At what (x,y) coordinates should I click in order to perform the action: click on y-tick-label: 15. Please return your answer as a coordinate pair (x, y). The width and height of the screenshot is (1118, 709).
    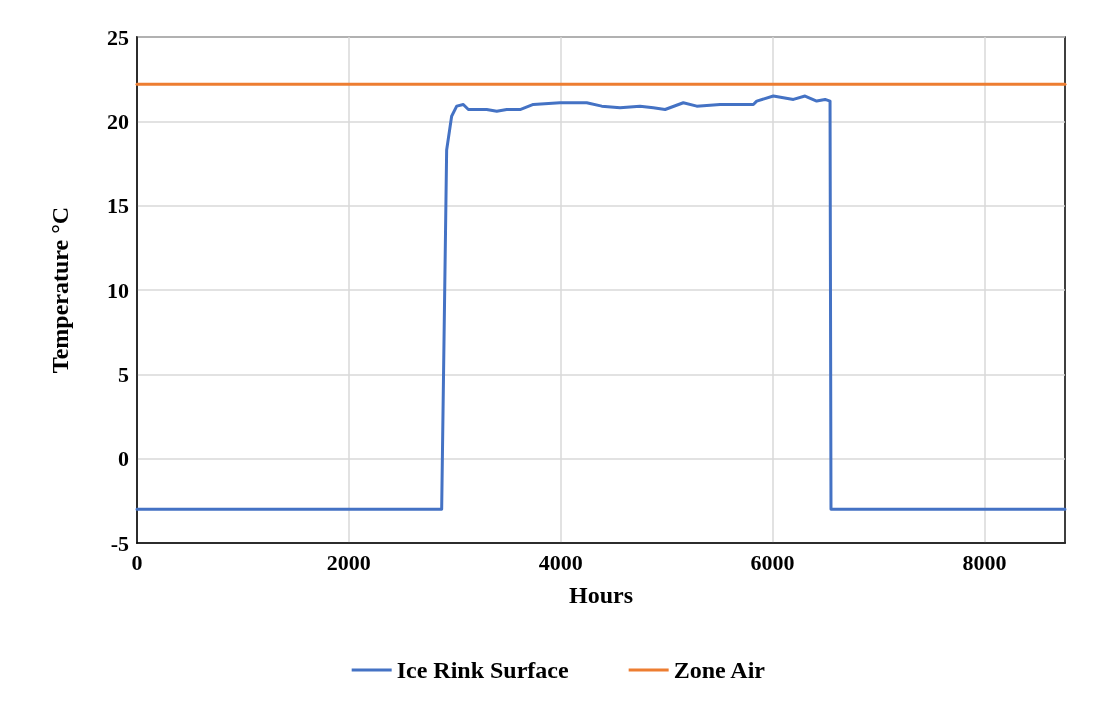
    Looking at the image, I should click on (118, 206).